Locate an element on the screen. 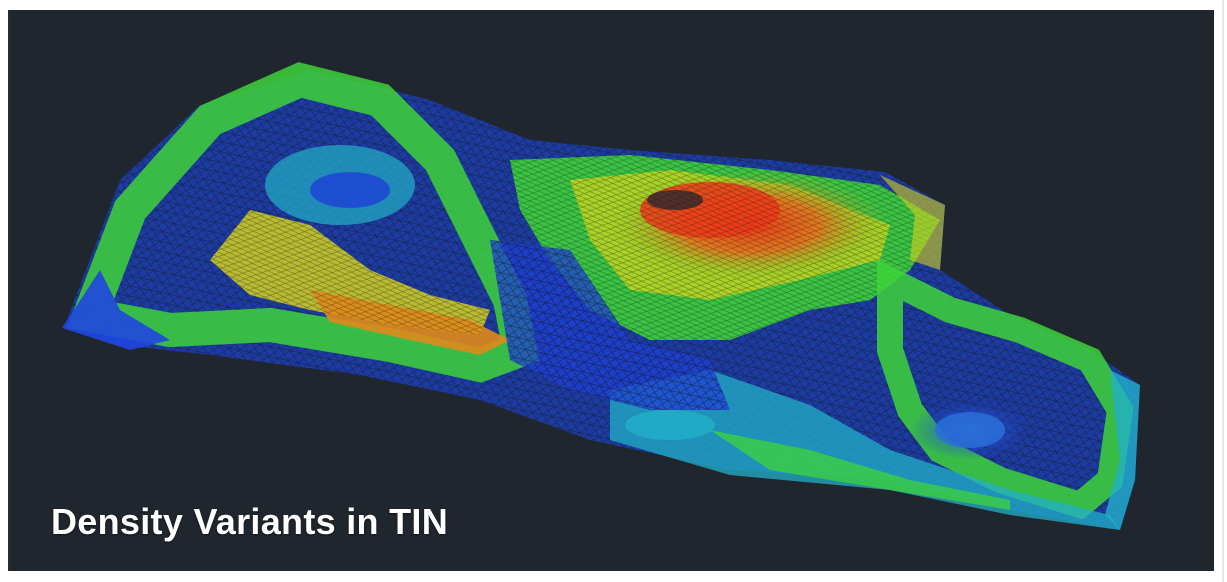  page-edge is located at coordinates (1223, 291).